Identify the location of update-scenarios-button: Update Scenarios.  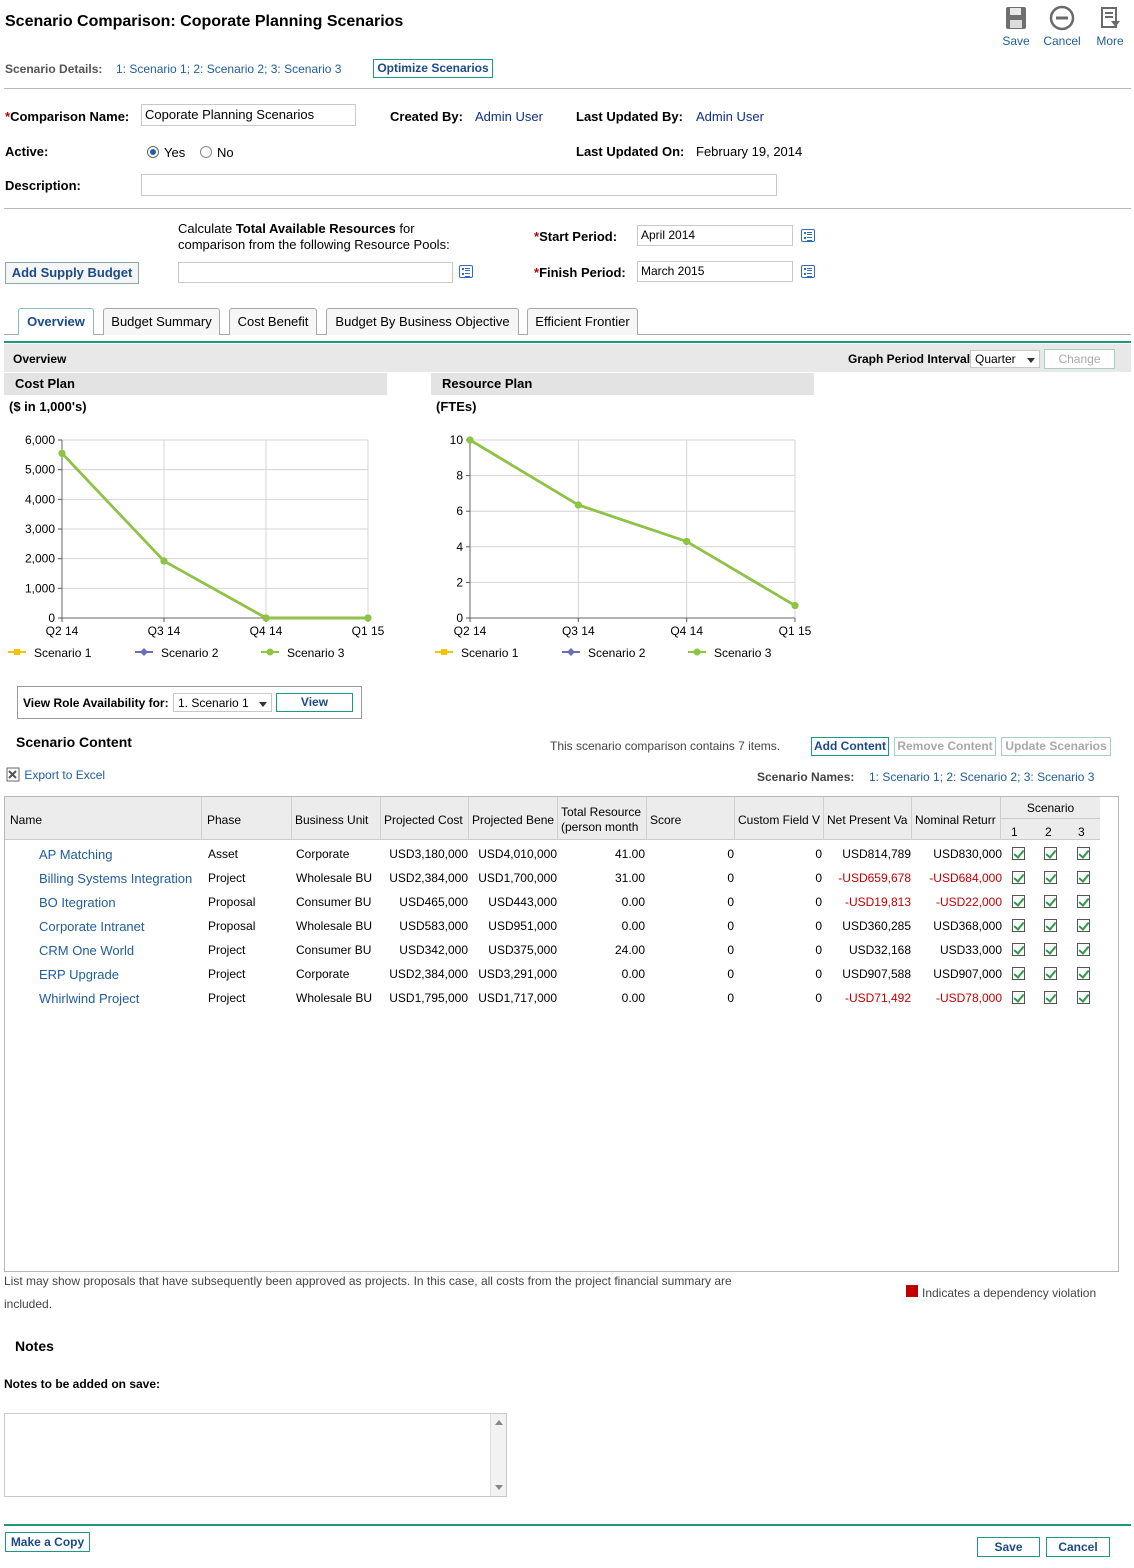
(1056, 746).